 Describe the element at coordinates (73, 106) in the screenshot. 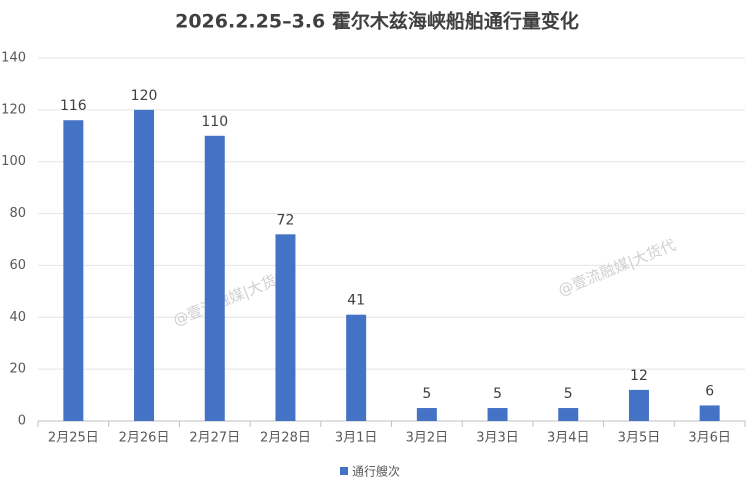

I see `value-label: 116` at that location.